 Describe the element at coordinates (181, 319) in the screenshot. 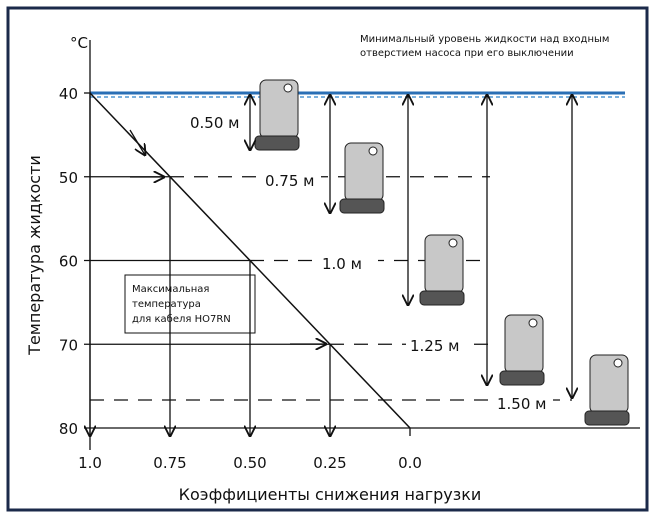

I see `box-note: для кабеля HO7RN` at that location.